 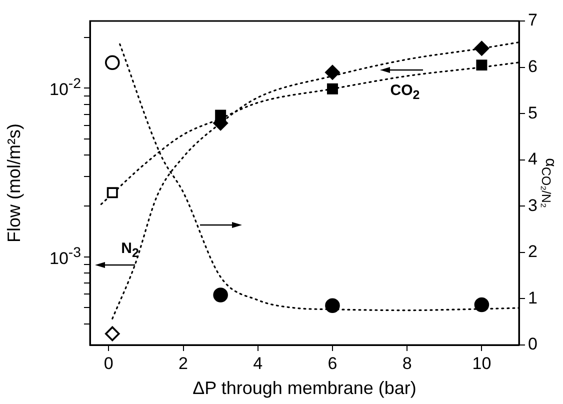 I want to click on y-tick-label: 10$^{-3}$, so click(x=65, y=256).